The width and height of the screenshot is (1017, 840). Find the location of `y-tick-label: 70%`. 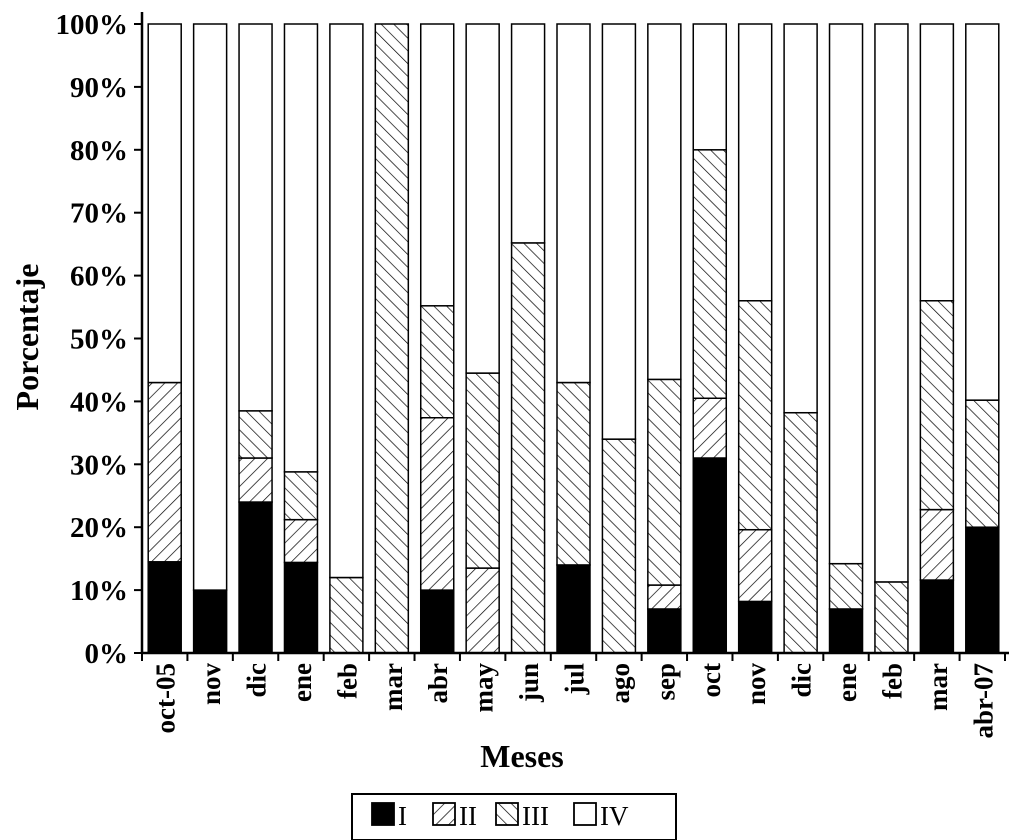

y-tick-label: 70% is located at coordinates (99, 214).